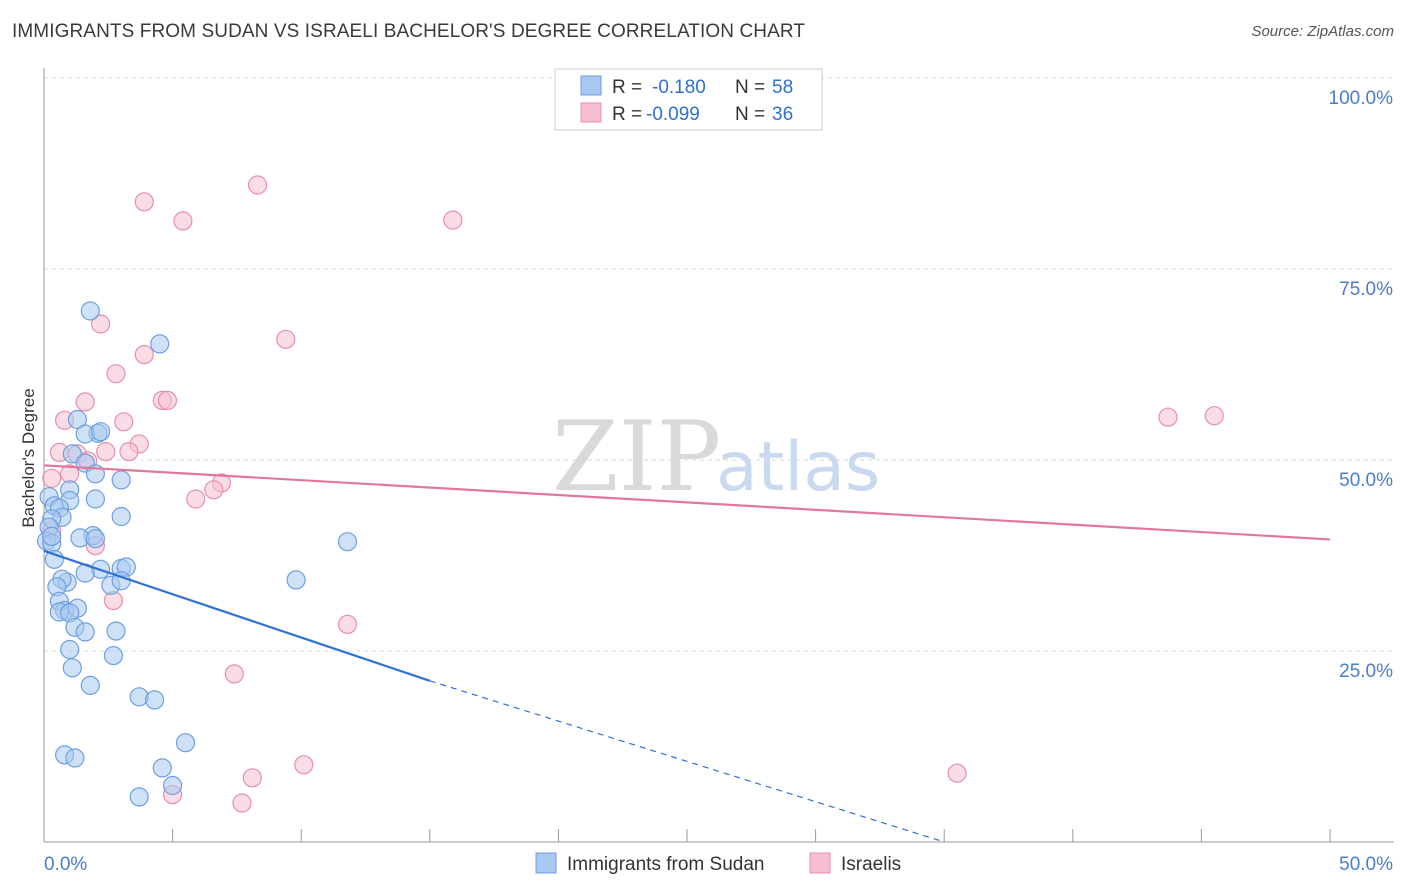  What do you see at coordinates (871, 864) in the screenshot?
I see `bottom-legend-label-israelis: Israelis` at bounding box center [871, 864].